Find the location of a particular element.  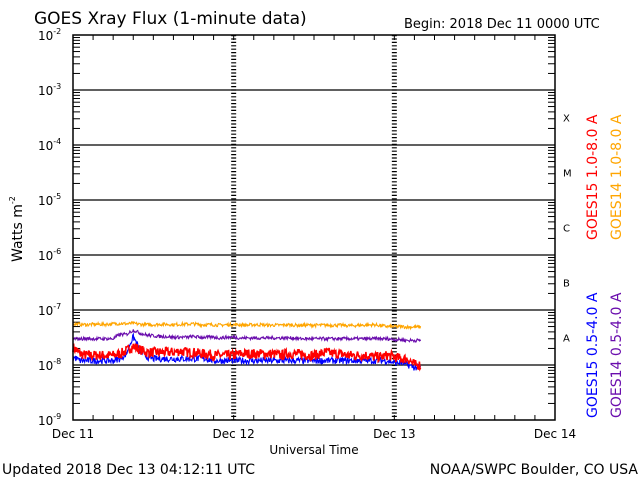

x-tick-labels: Dec 11 Dec 12 Dec 13 Dec 14 is located at coordinates (314, 434).